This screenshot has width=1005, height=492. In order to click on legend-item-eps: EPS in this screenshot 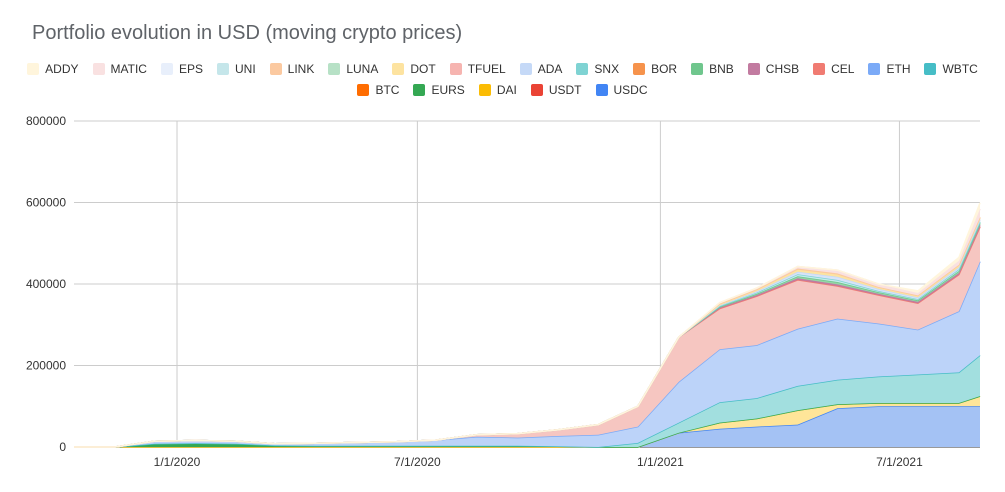, I will do `click(181, 69)`.